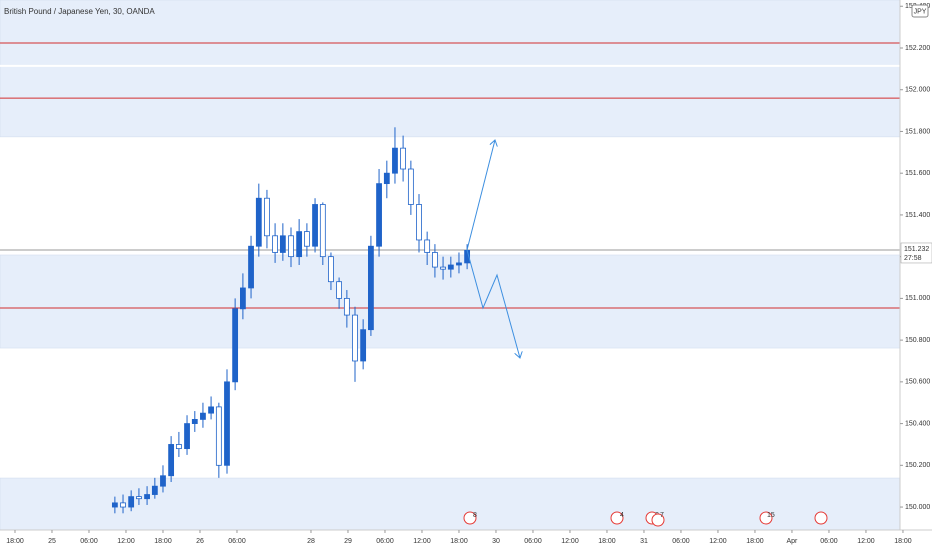 The height and width of the screenshot is (550, 932). What do you see at coordinates (913, 258) in the screenshot?
I see `countdown-label: 27:58` at bounding box center [913, 258].